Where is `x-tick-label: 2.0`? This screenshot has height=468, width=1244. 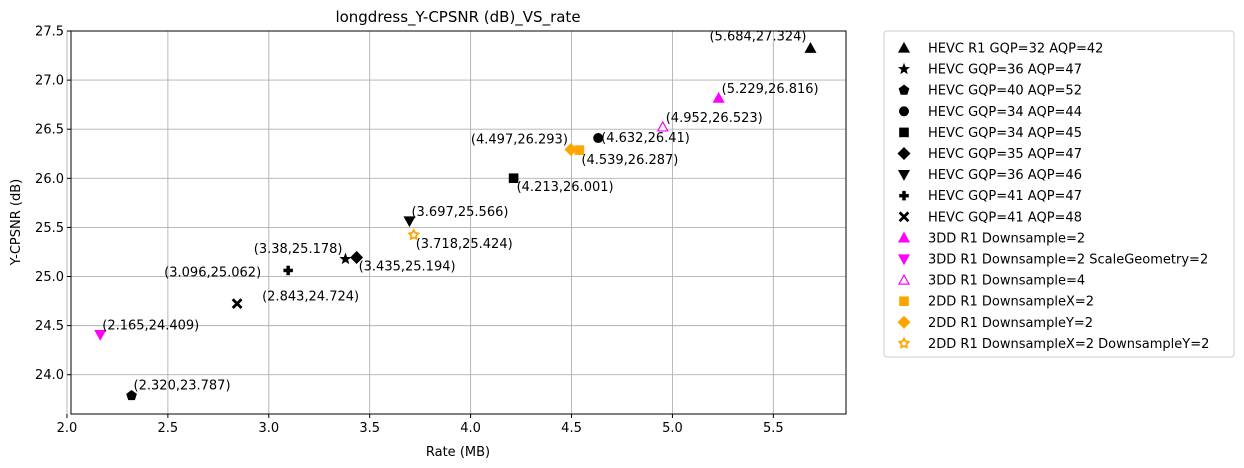
x-tick-label: 2.0 is located at coordinates (67, 428).